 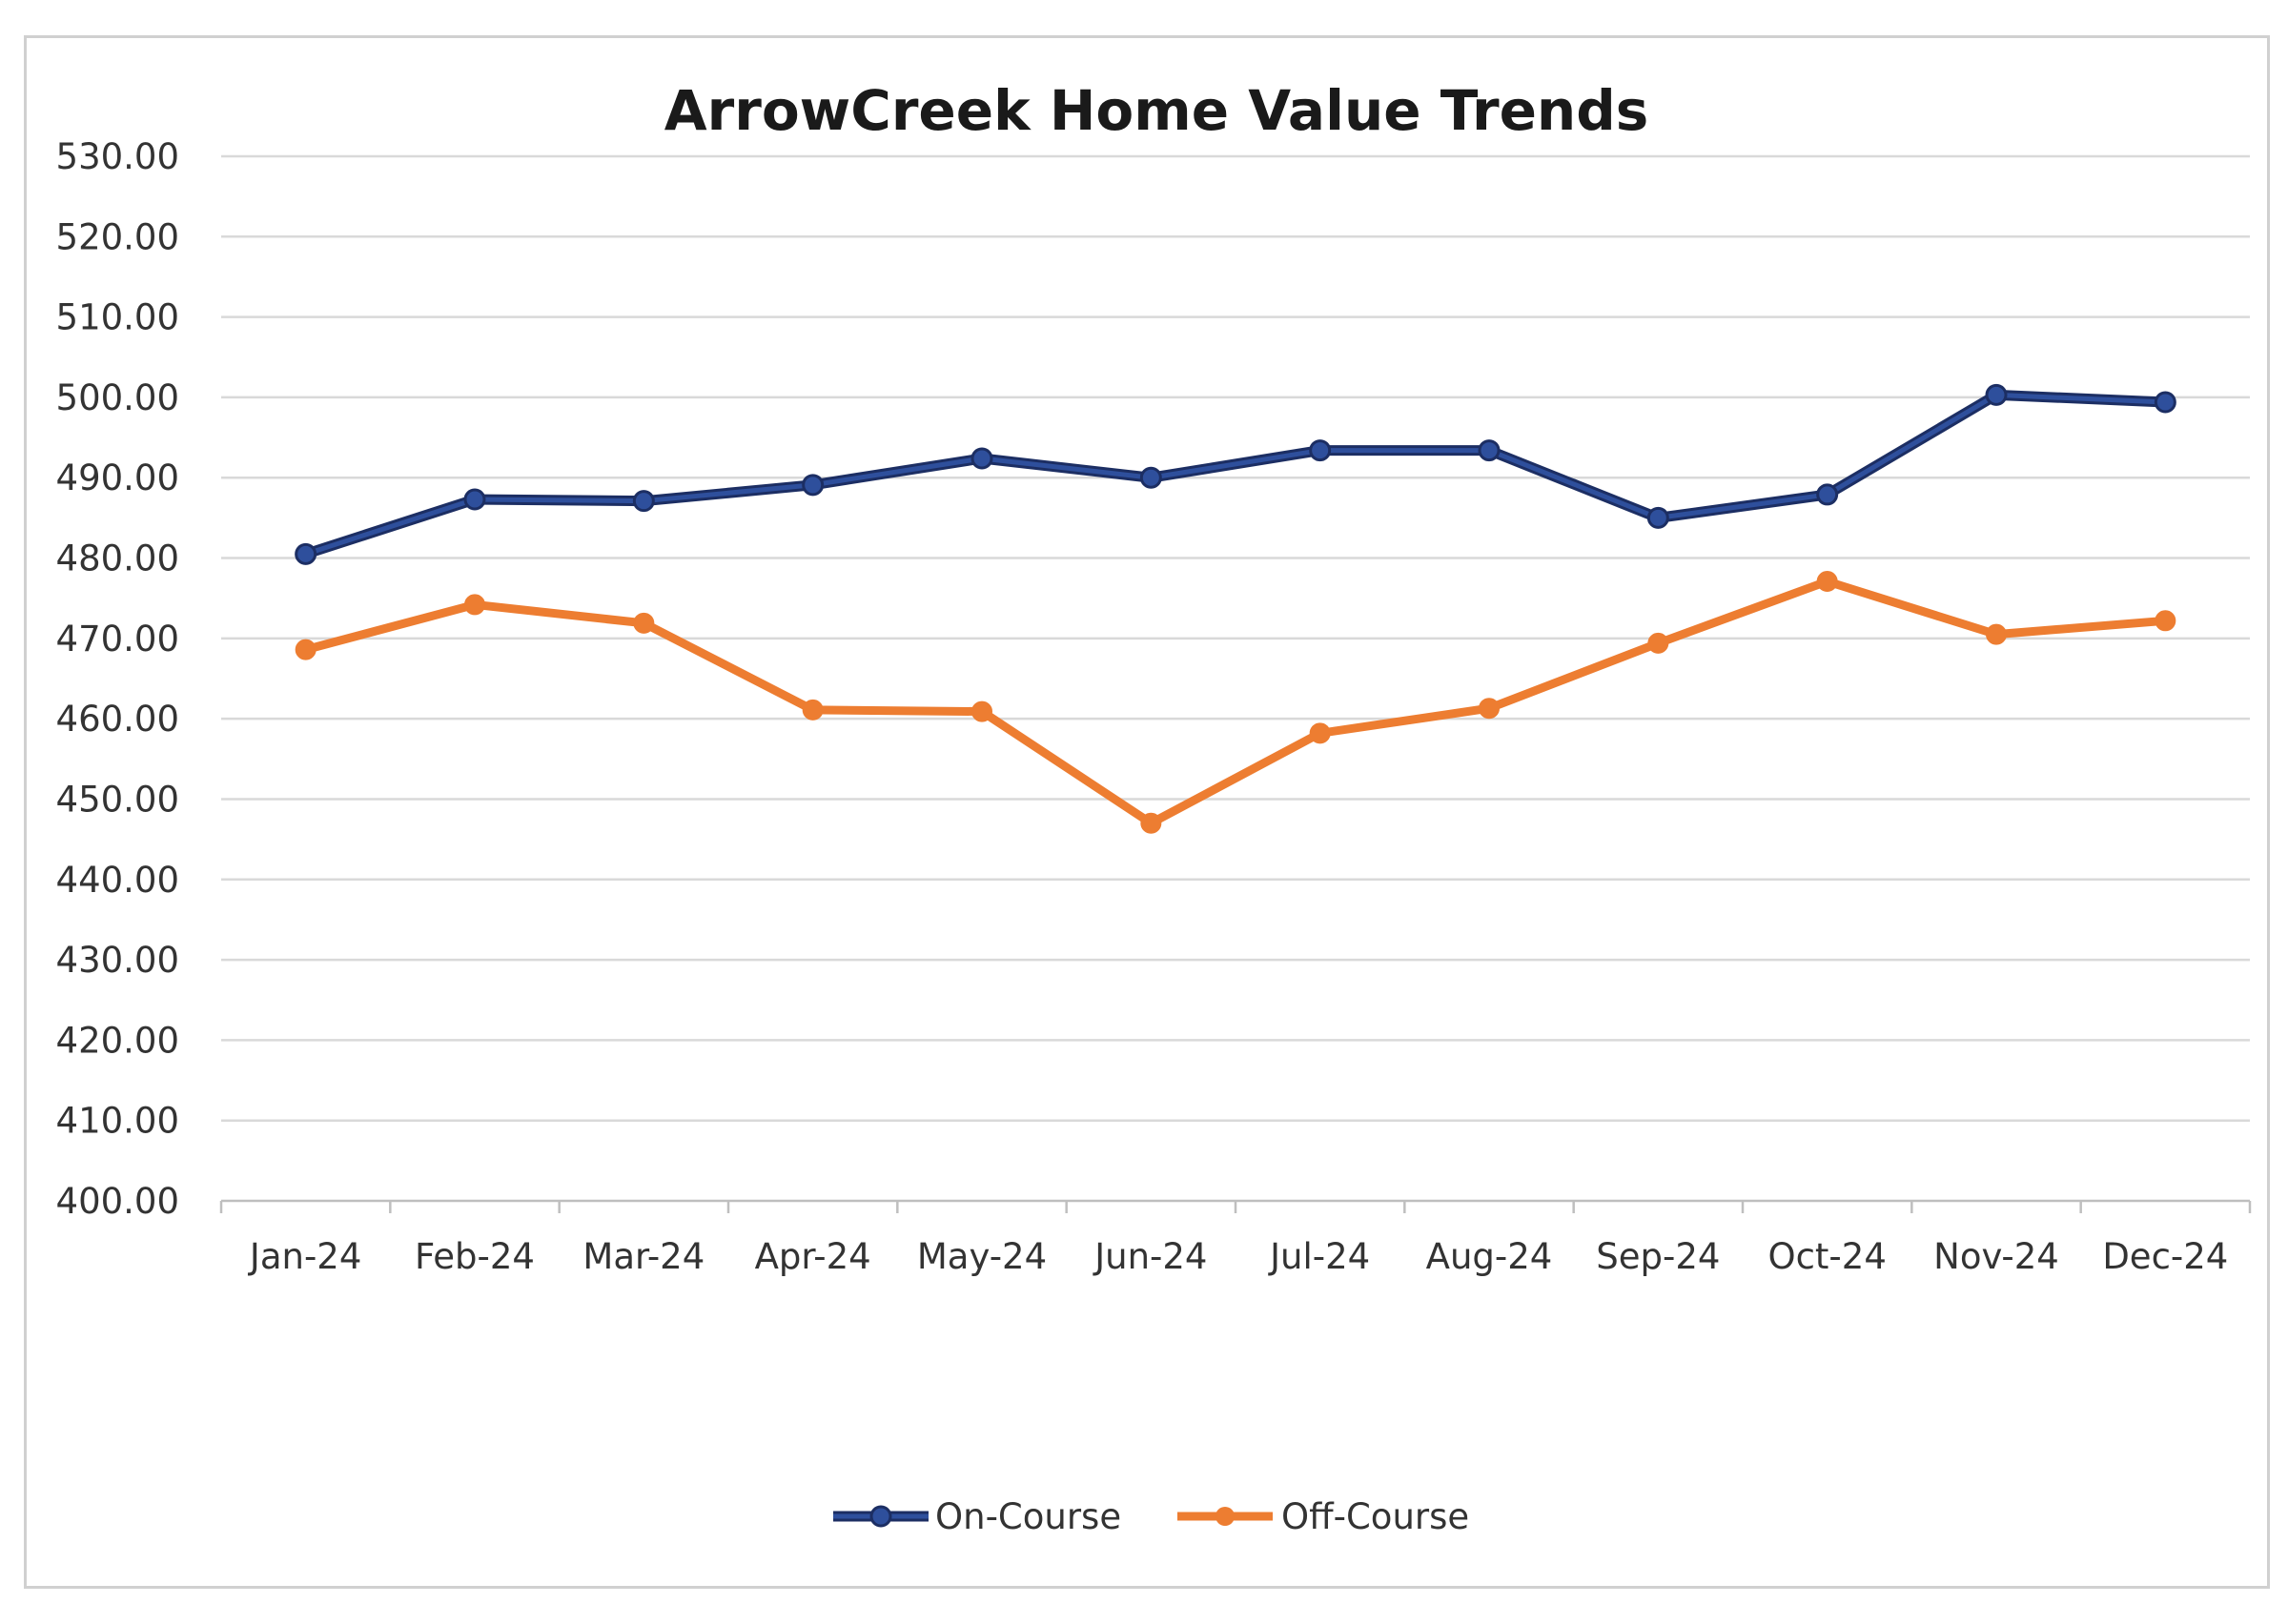 I want to click on y-tick-label: 450.00, so click(x=117, y=799).